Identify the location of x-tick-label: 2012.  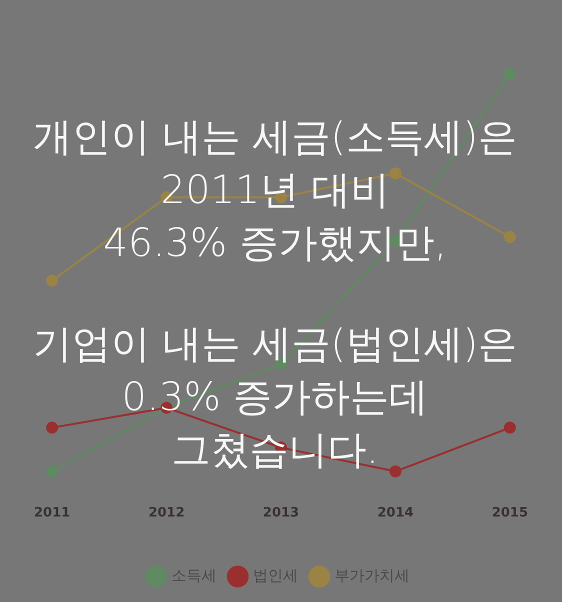
(166, 513).